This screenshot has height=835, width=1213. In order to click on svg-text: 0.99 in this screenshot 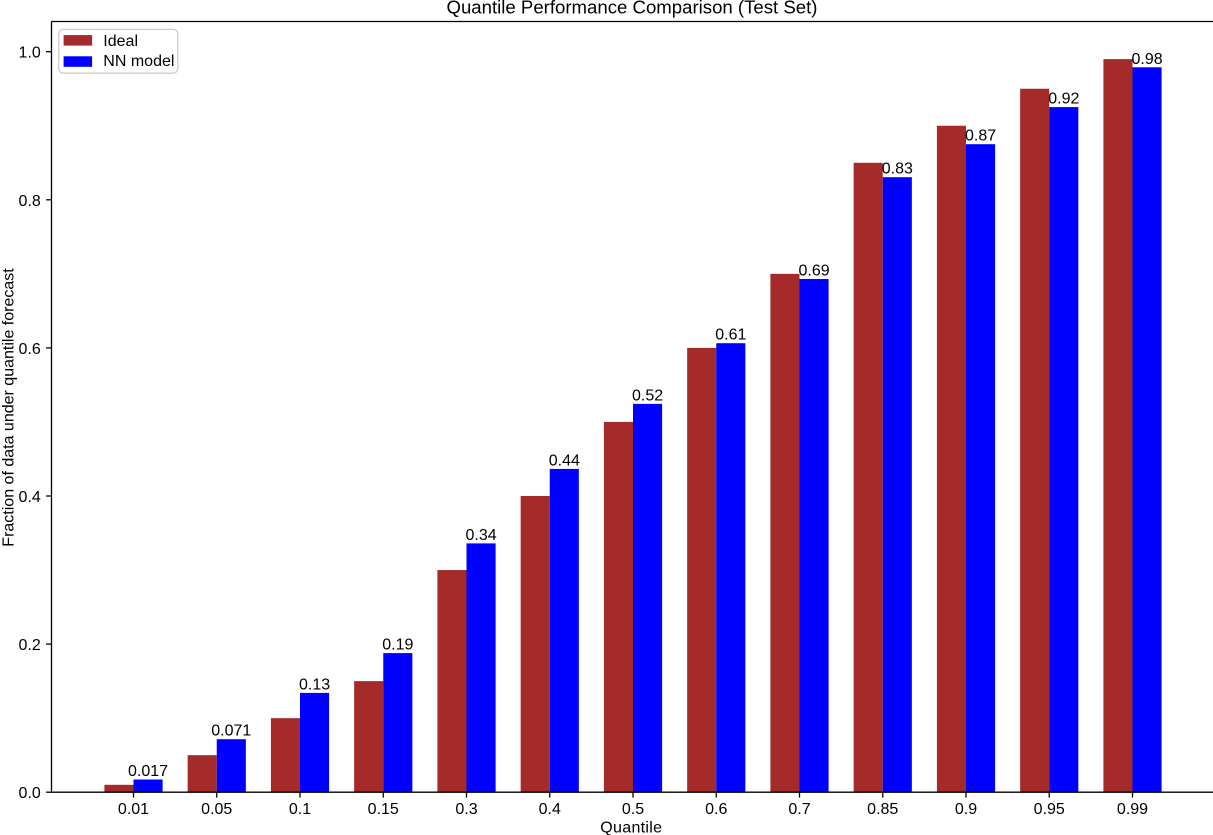, I will do `click(1132, 809)`.